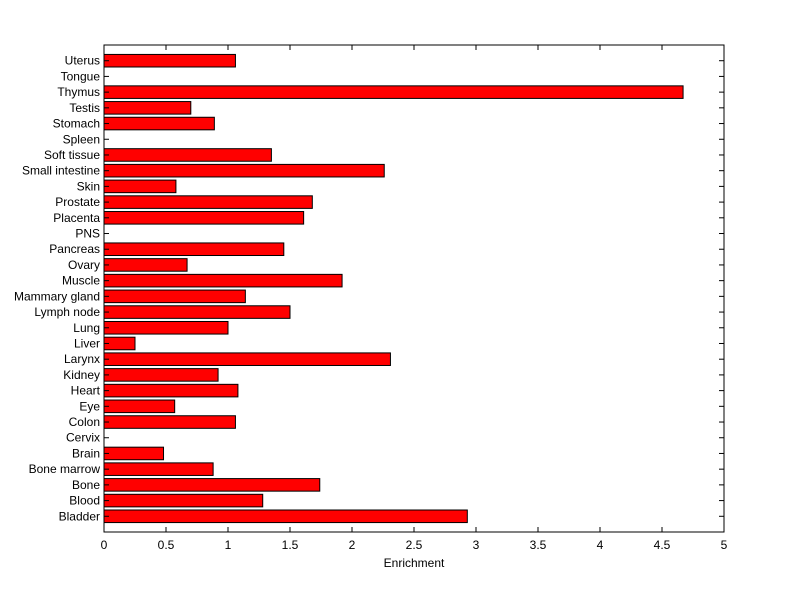 This screenshot has width=800, height=599. Describe the element at coordinates (187, 155) in the screenshot. I see `bar-soft-tissue` at that location.